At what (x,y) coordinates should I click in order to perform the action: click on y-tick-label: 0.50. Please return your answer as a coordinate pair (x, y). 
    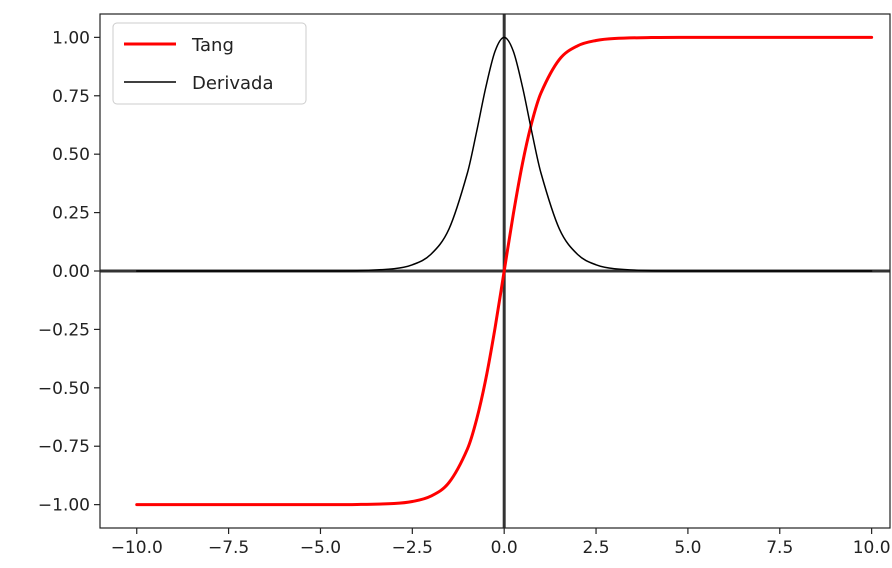
    Looking at the image, I should click on (71, 155).